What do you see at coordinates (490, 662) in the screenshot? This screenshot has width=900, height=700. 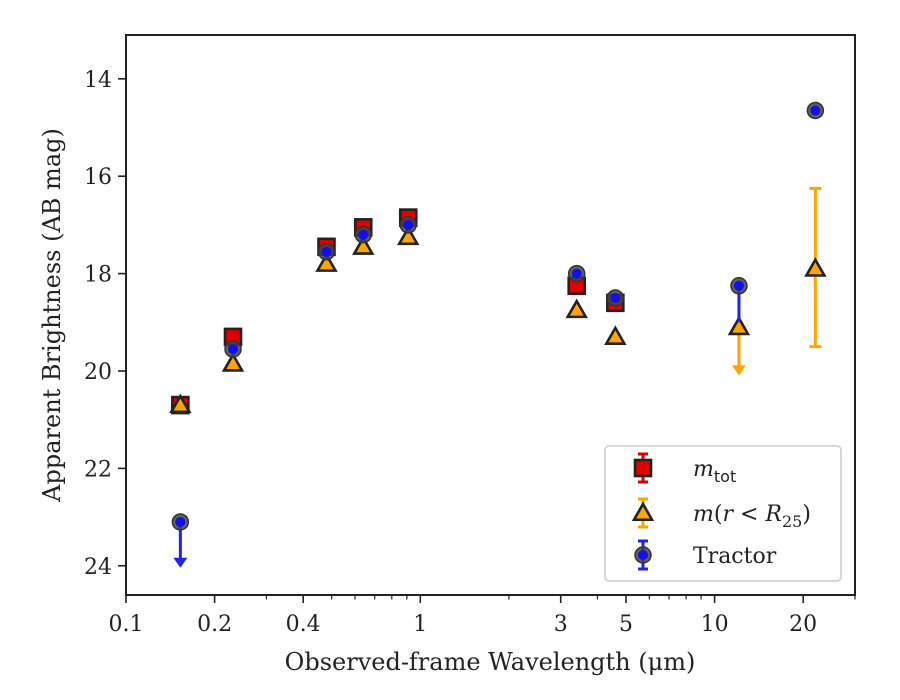 I see `x-axis-label: Observed-frame Wavelength (μm)` at bounding box center [490, 662].